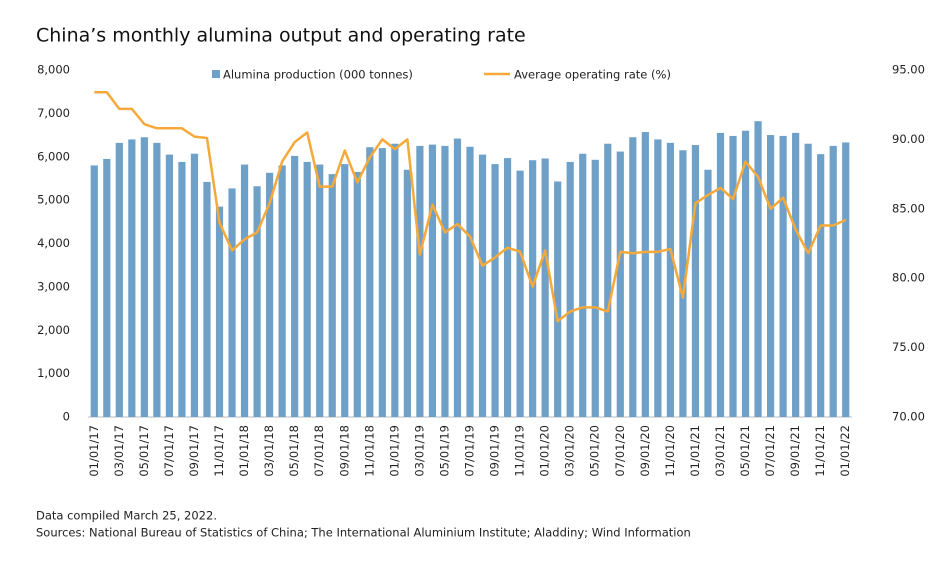  I want to click on x-tick-label: 09/01/19, so click(495, 451).